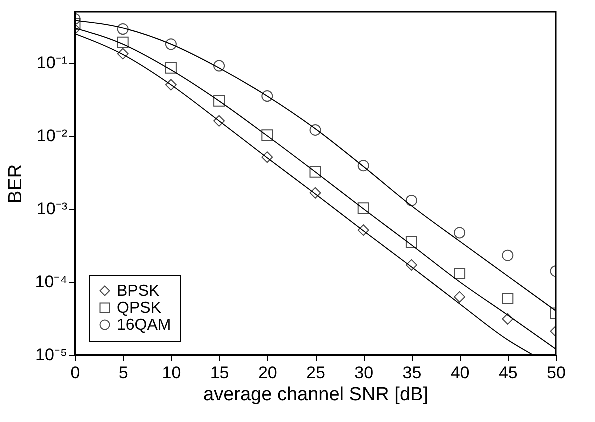 This screenshot has width=595, height=422. I want to click on legend-label: BPSK, so click(138, 291).